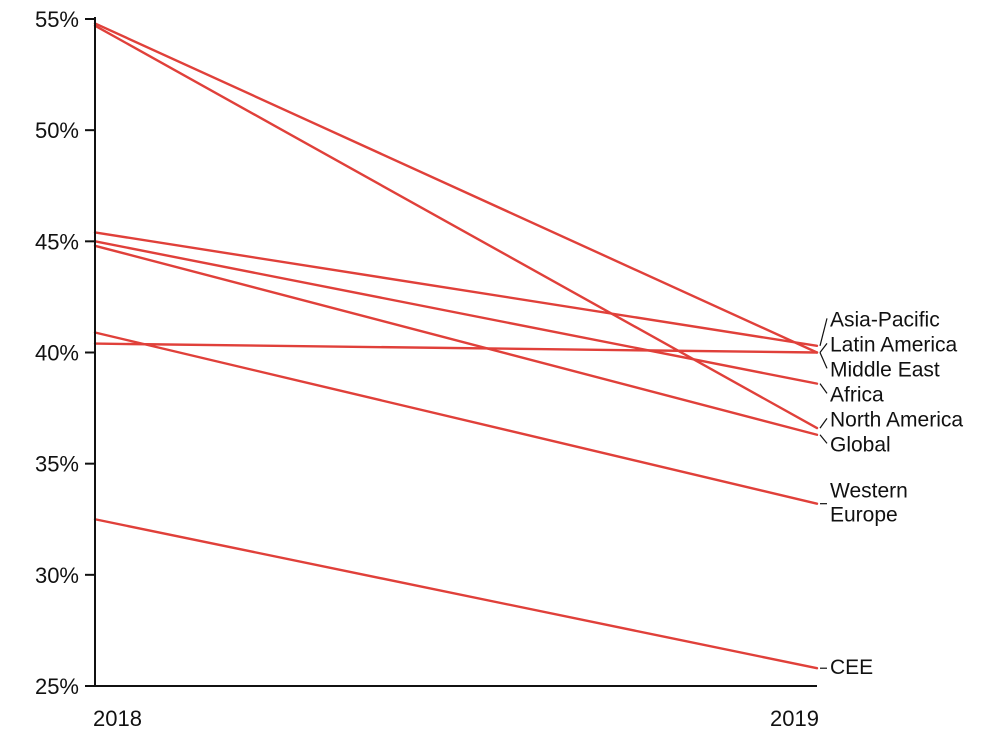 Image resolution: width=989 pixels, height=731 pixels. What do you see at coordinates (823, 423) in the screenshot?
I see `label-connector-north-america` at bounding box center [823, 423].